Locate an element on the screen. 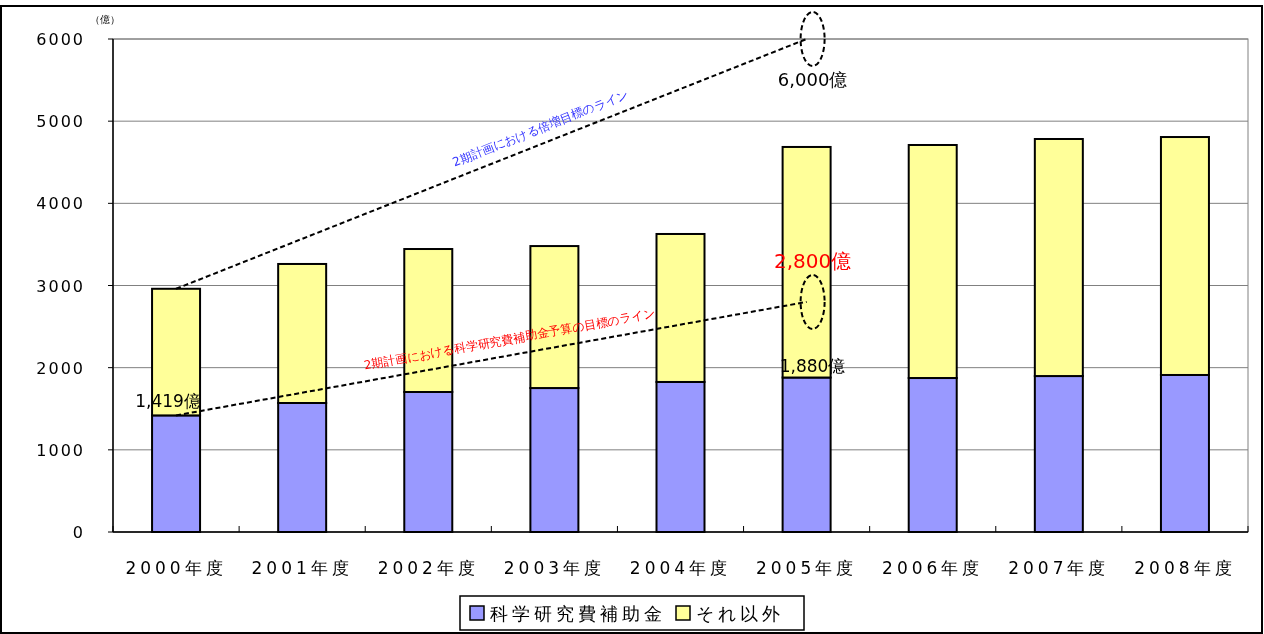 This screenshot has height=634, width=1264. x-tick-label: 2005年度 is located at coordinates (806, 568).